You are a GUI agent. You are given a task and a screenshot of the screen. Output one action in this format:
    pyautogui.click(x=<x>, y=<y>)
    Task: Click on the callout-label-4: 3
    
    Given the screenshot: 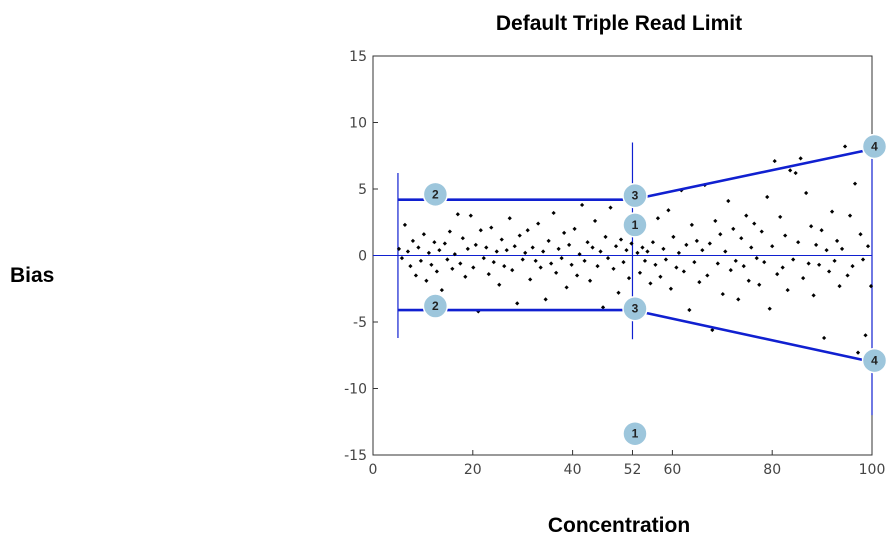 What is the action you would take?
    pyautogui.click(x=635, y=196)
    